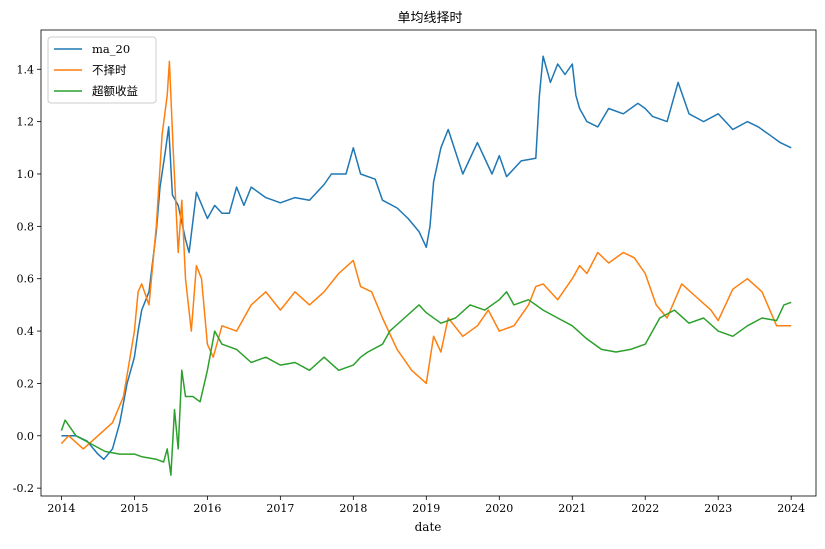 The height and width of the screenshot is (549, 825). I want to click on x-tick-label: 2021, so click(572, 508).